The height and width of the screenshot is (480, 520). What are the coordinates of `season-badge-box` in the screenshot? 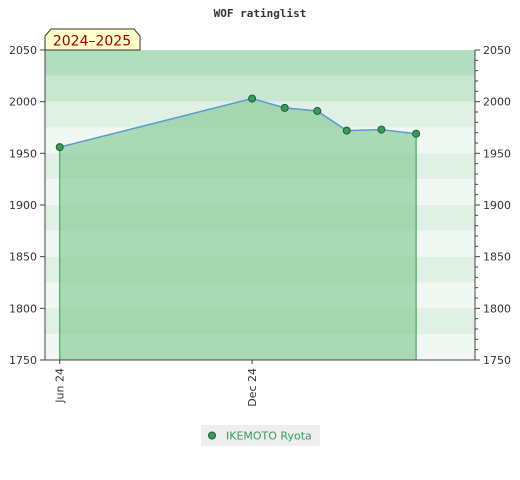 It's located at (92, 39).